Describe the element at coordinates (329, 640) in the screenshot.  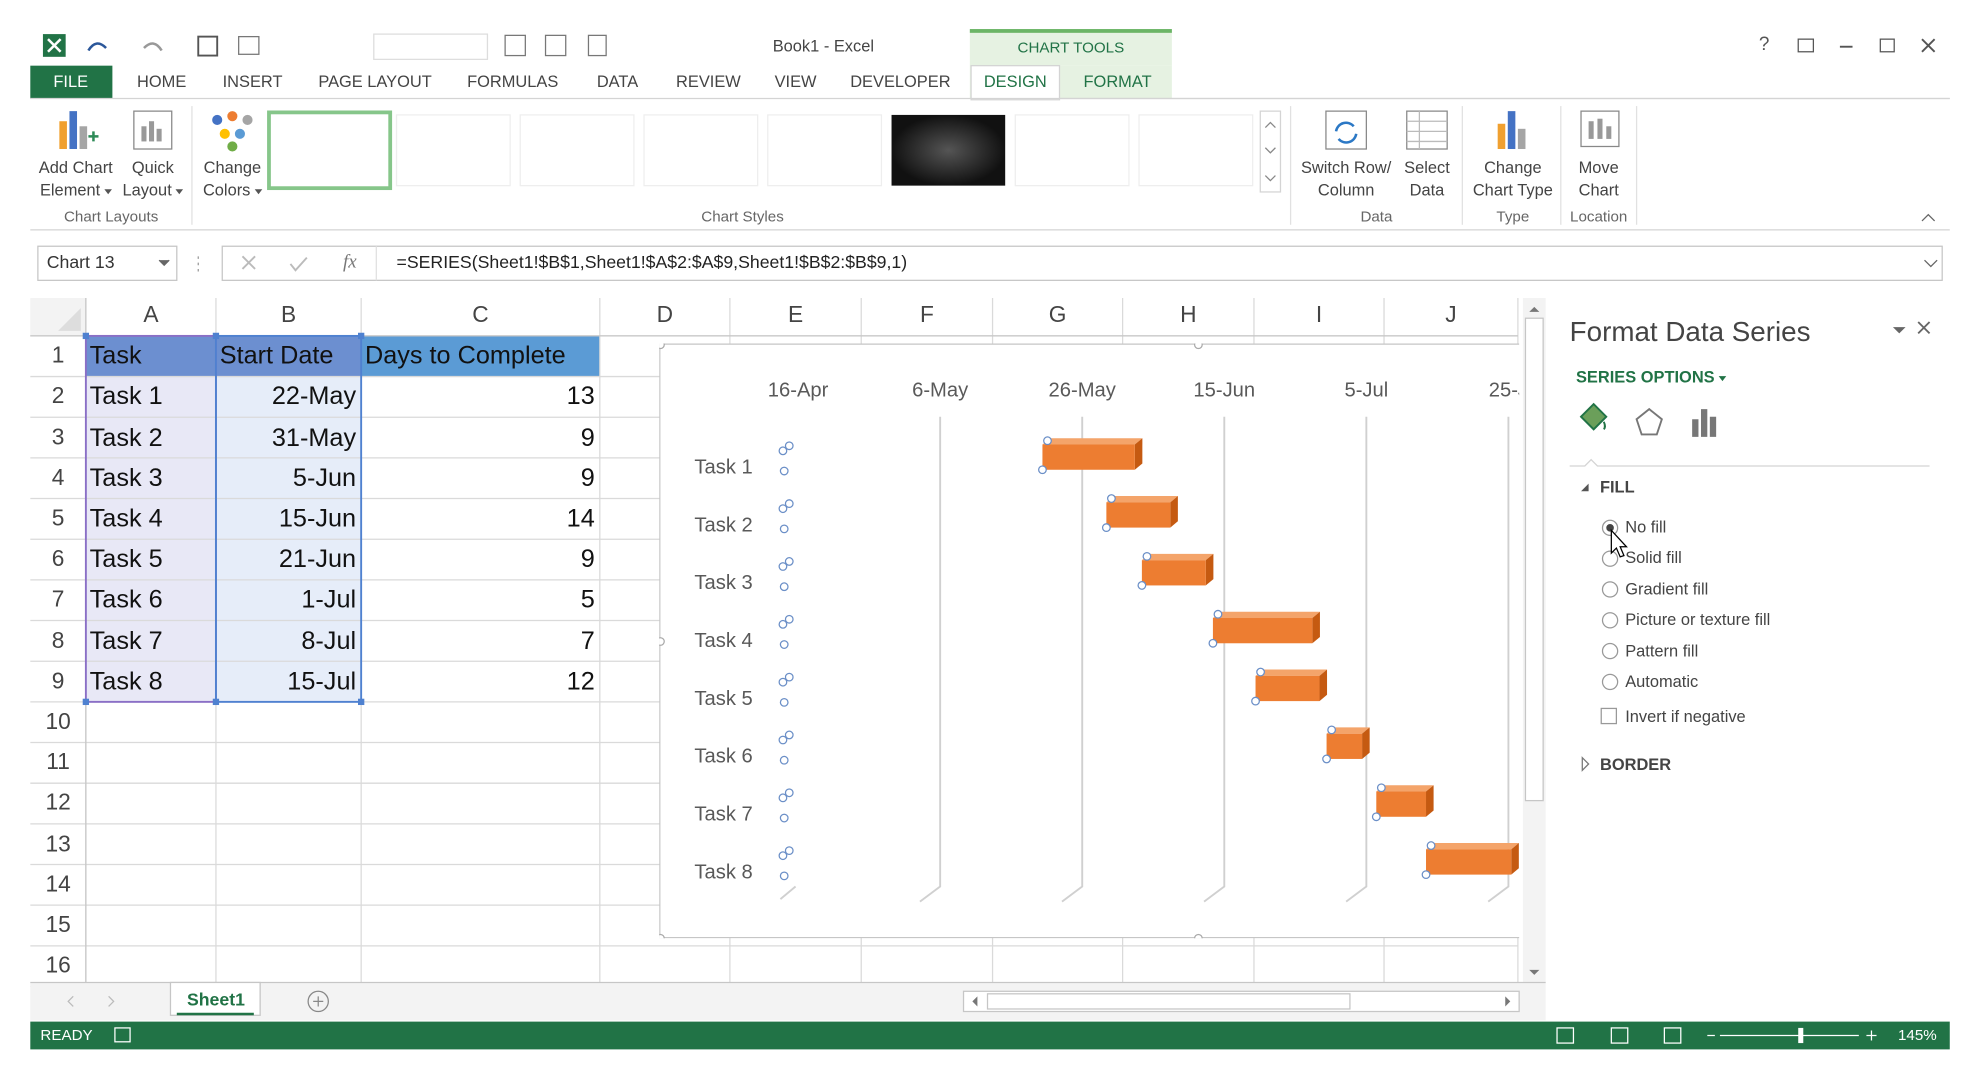
I see `cell: 8-Jul` at that location.